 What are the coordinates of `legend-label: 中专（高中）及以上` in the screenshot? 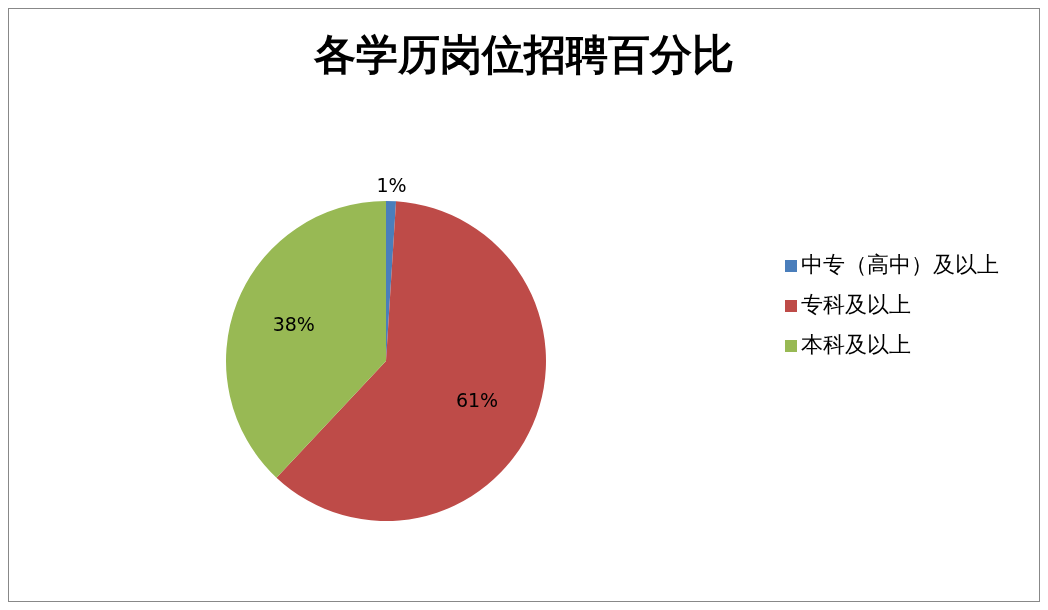 It's located at (900, 264).